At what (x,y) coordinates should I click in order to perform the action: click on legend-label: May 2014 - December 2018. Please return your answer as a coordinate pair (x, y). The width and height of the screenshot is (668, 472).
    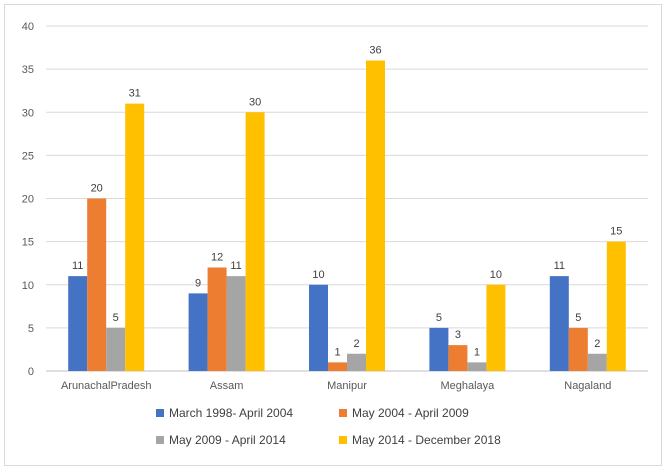
    Looking at the image, I should click on (426, 440).